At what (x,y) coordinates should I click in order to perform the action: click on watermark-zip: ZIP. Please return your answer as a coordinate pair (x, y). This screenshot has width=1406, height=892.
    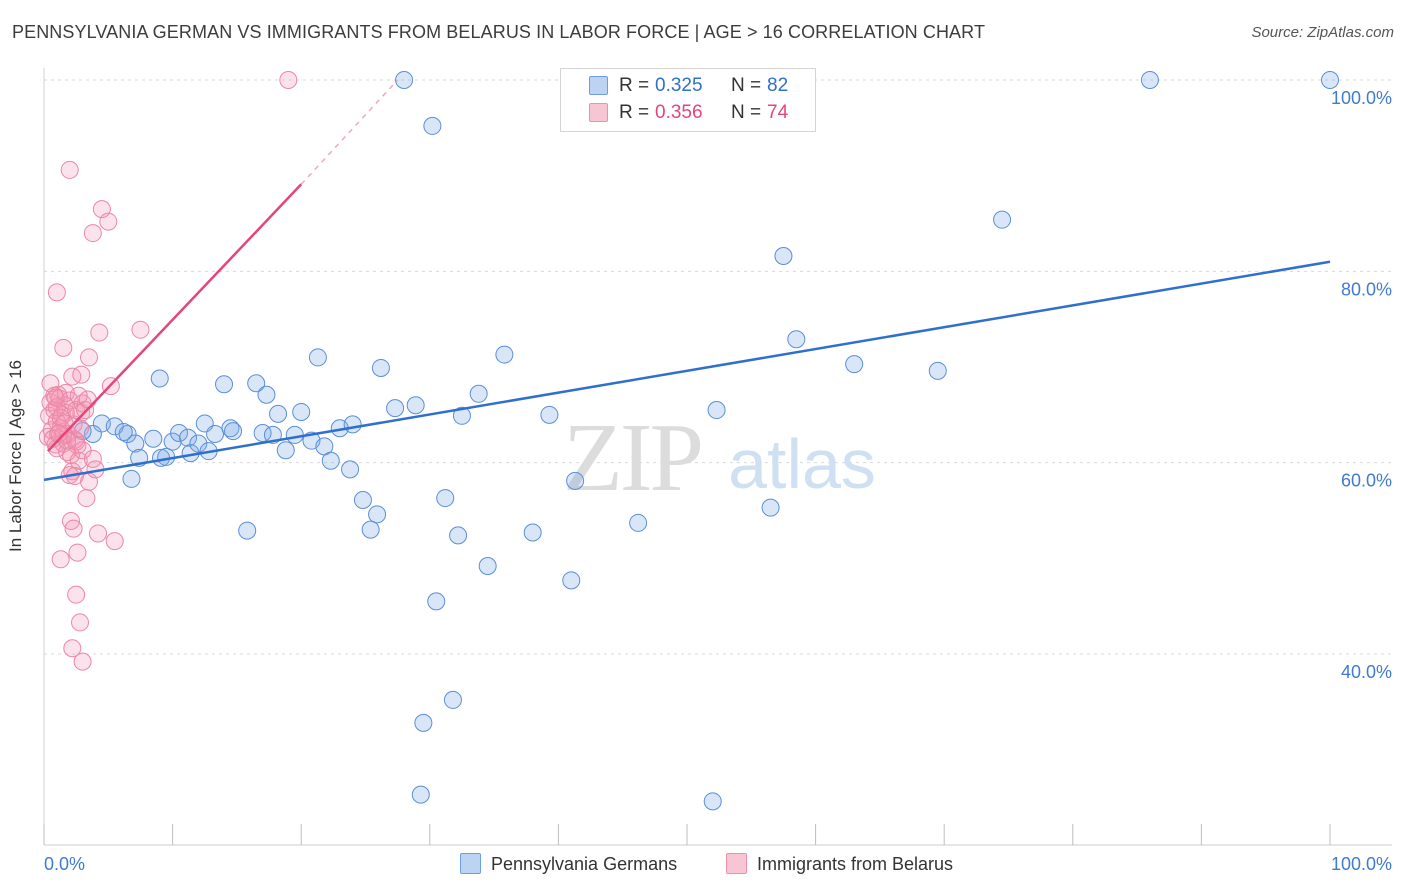
    Looking at the image, I should click on (632, 458).